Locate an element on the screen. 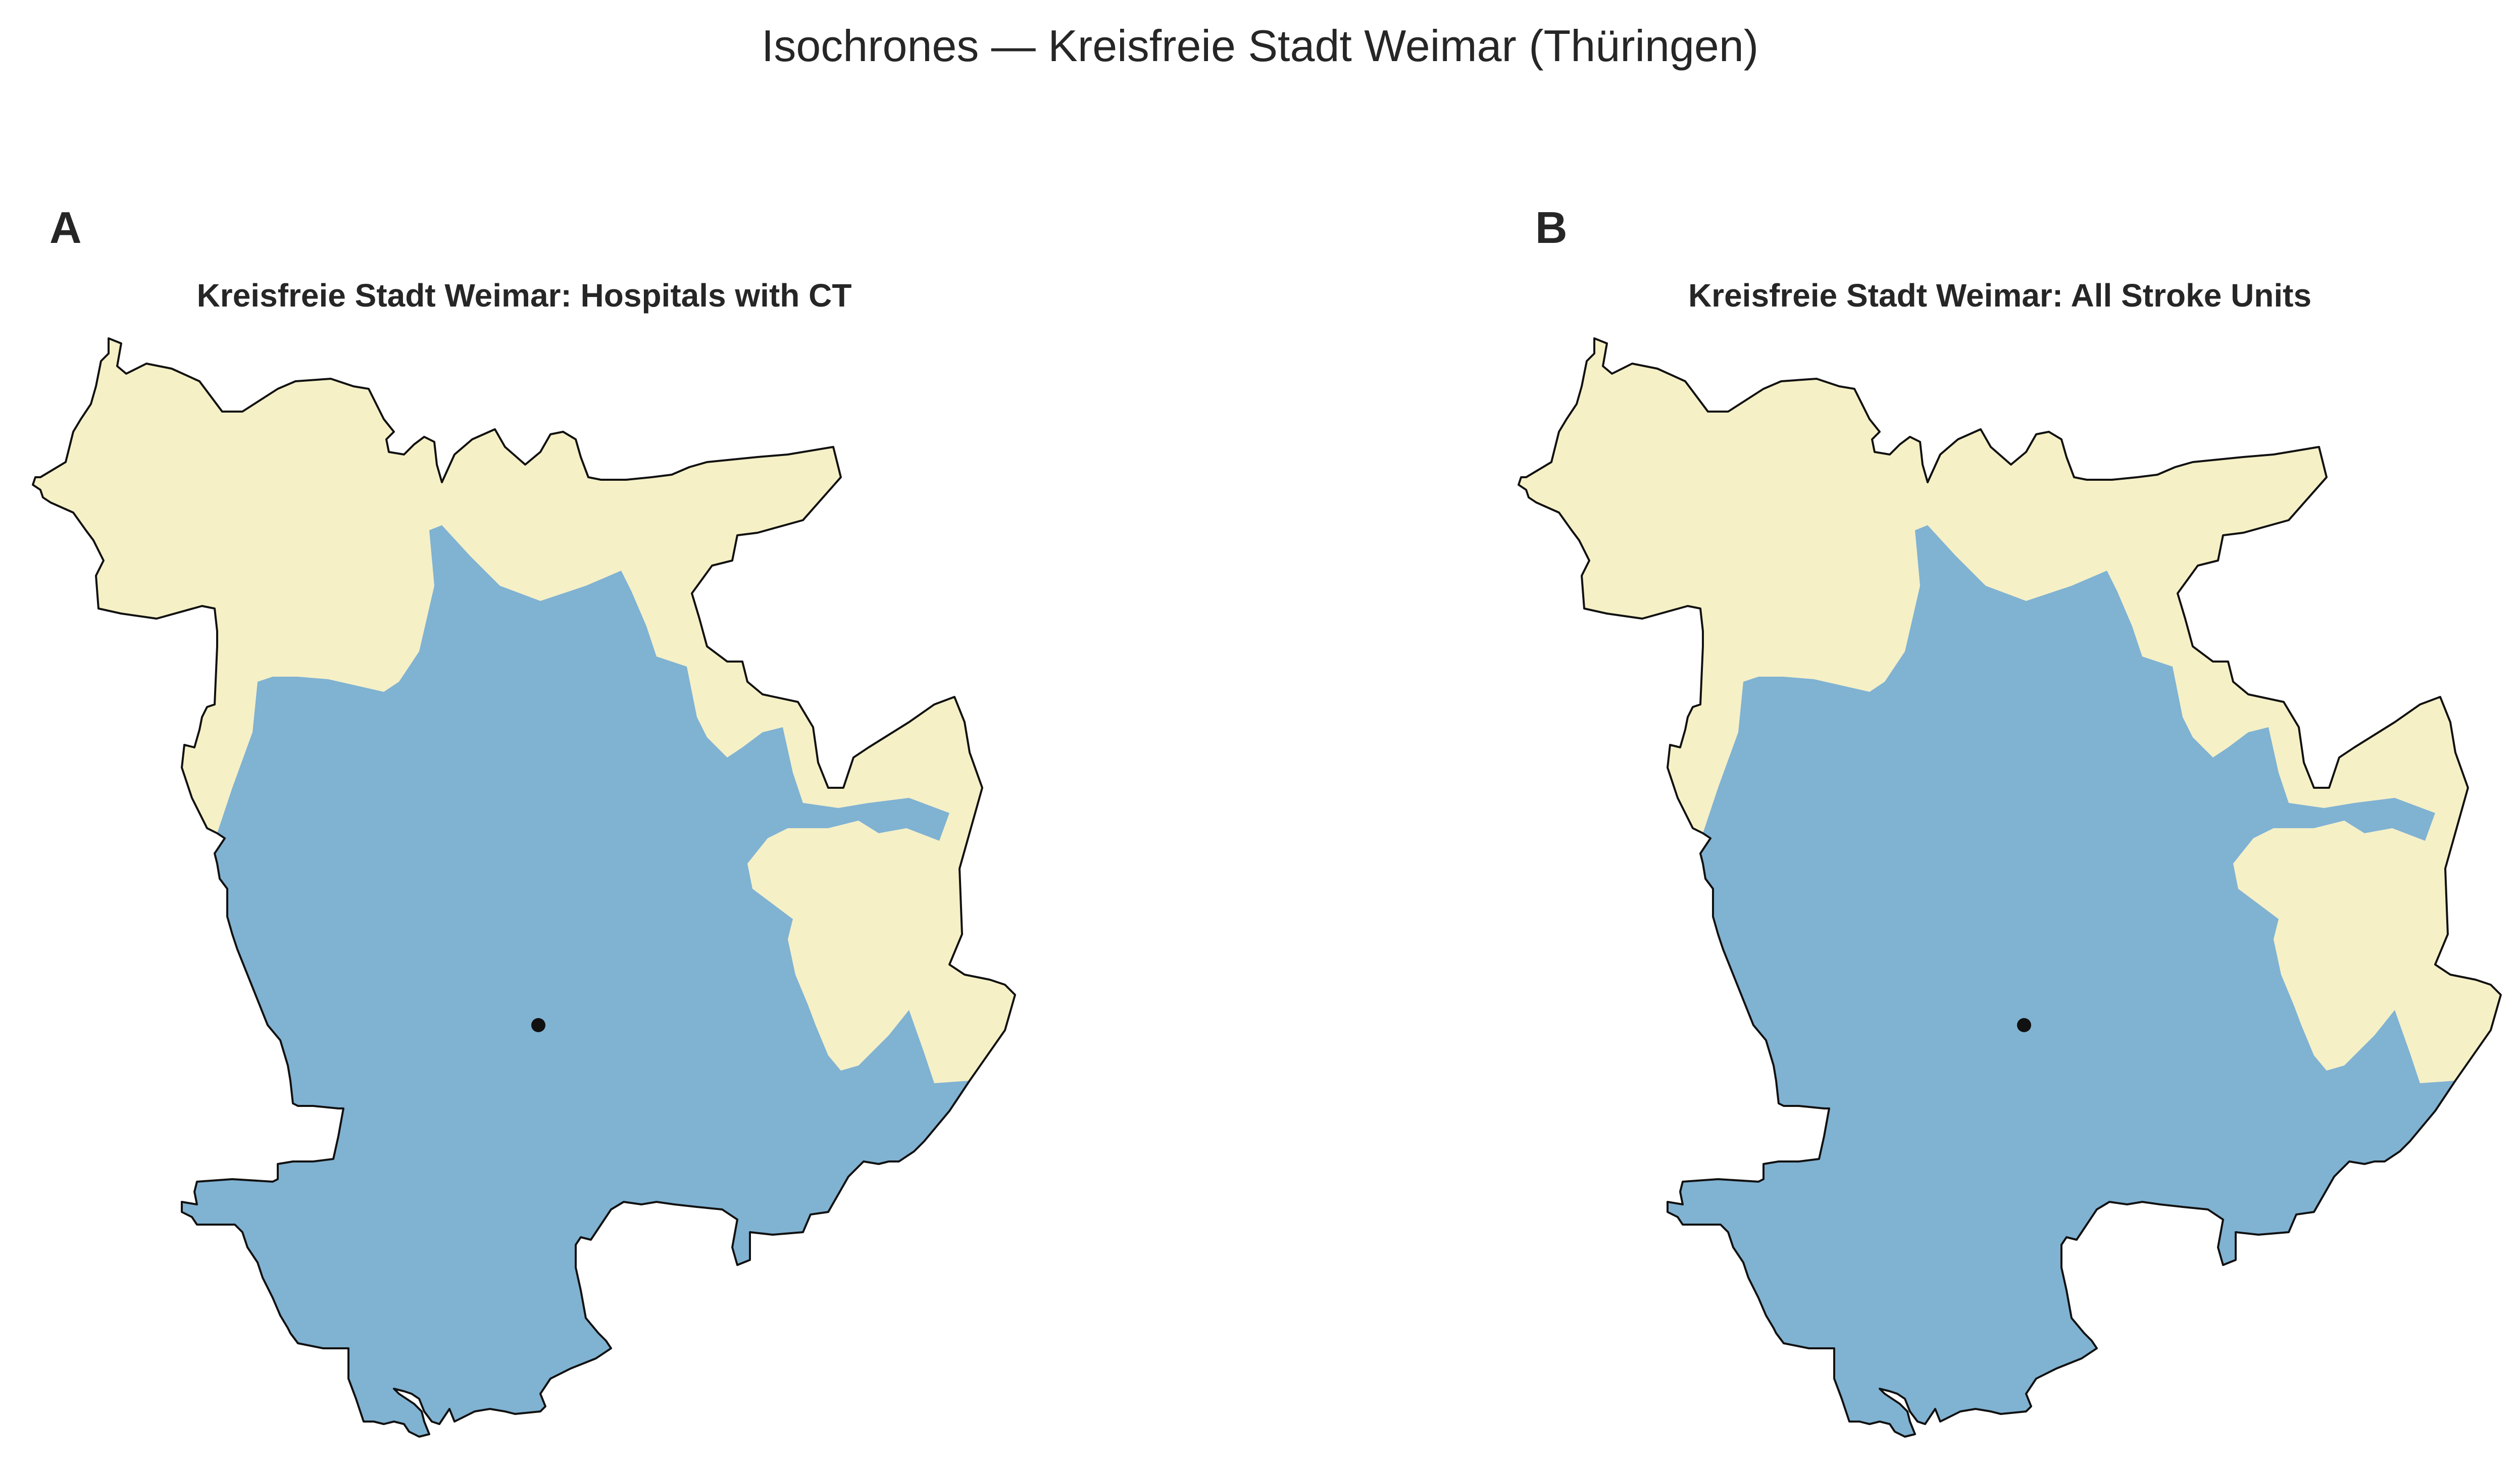 Image resolution: width=2520 pixels, height=1468 pixels. panel-a-letter: A is located at coordinates (65, 227).